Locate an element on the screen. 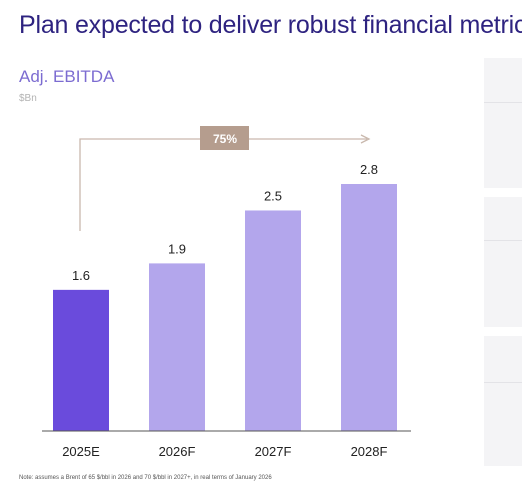 The height and width of the screenshot is (496, 522). bar-2026F is located at coordinates (177, 347).